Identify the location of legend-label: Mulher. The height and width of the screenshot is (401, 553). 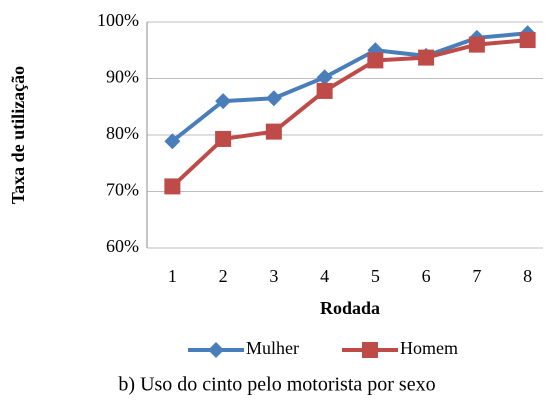
(272, 348).